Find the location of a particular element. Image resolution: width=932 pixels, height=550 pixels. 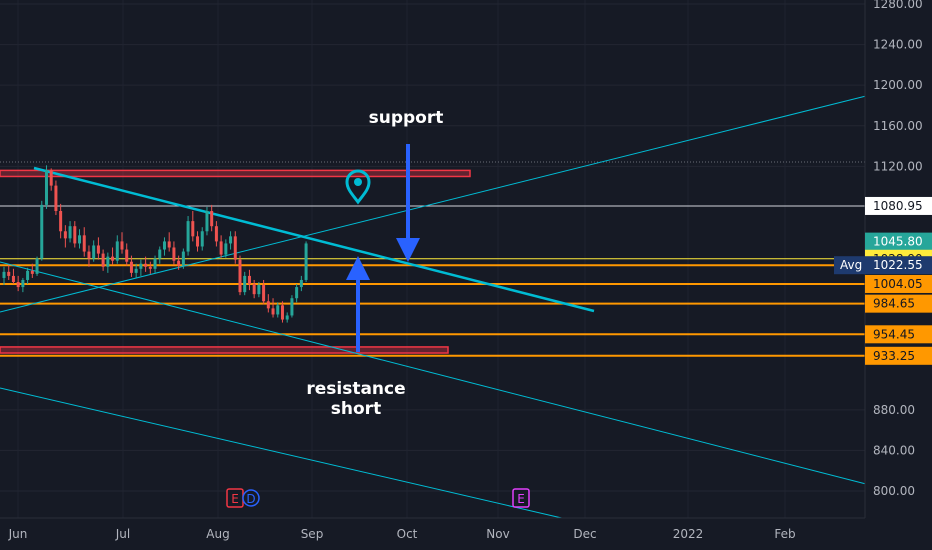

time-tick-label: Jun is located at coordinates (18, 534).